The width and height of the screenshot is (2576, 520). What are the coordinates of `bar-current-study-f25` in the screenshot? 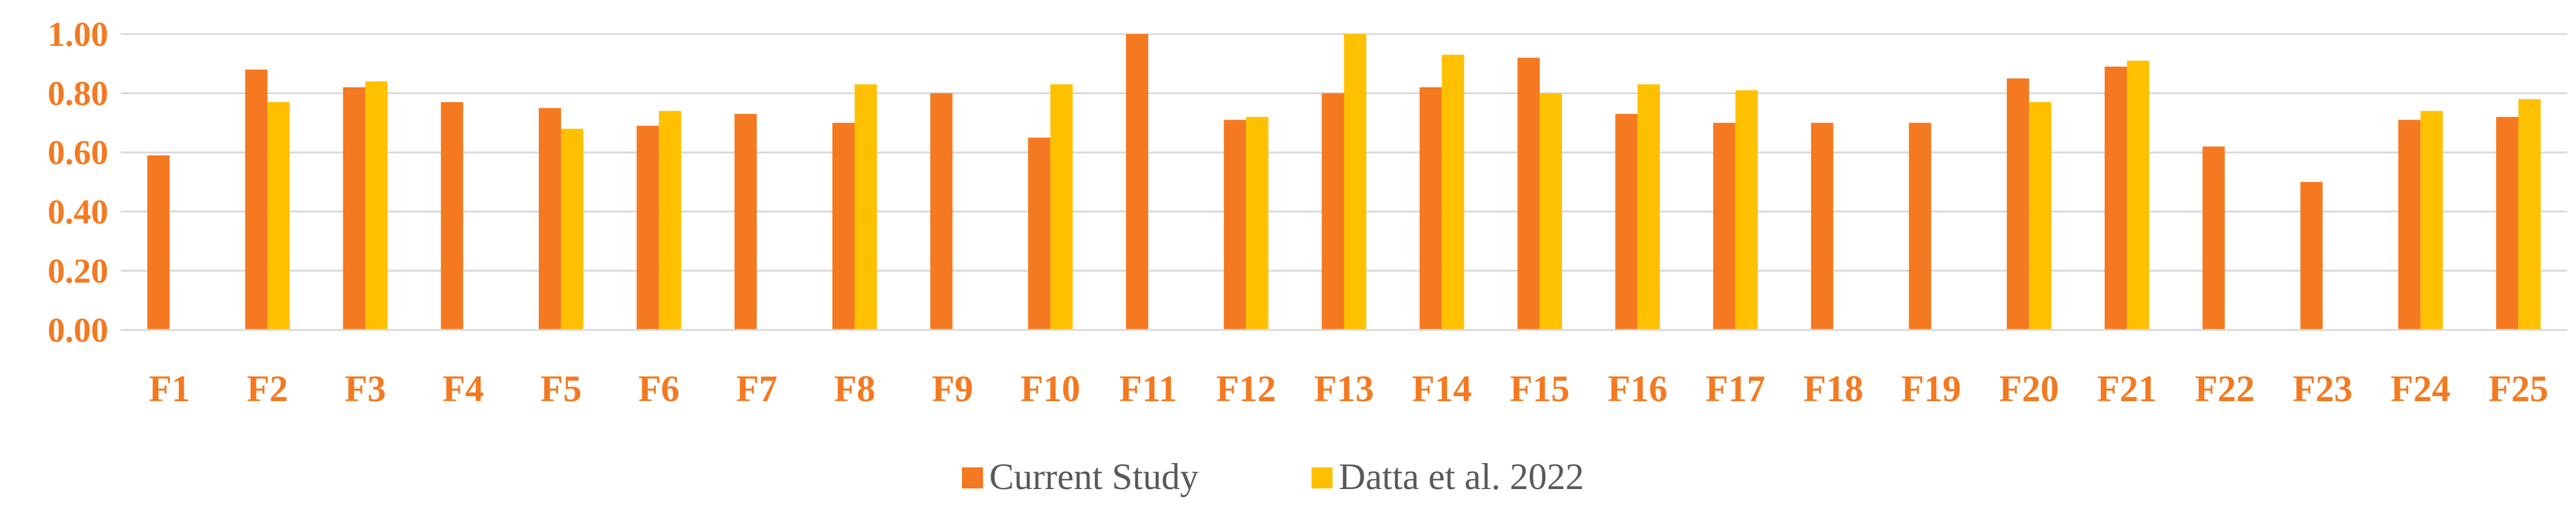 It's located at (2507, 223).